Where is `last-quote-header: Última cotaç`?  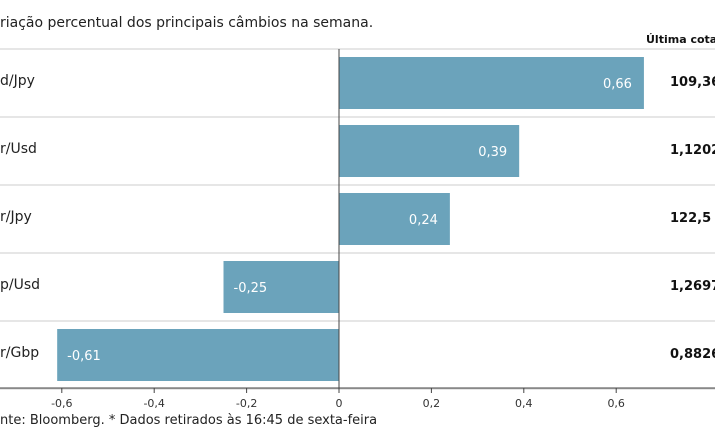
last-quote-header: Última cotaç is located at coordinates (680, 39).